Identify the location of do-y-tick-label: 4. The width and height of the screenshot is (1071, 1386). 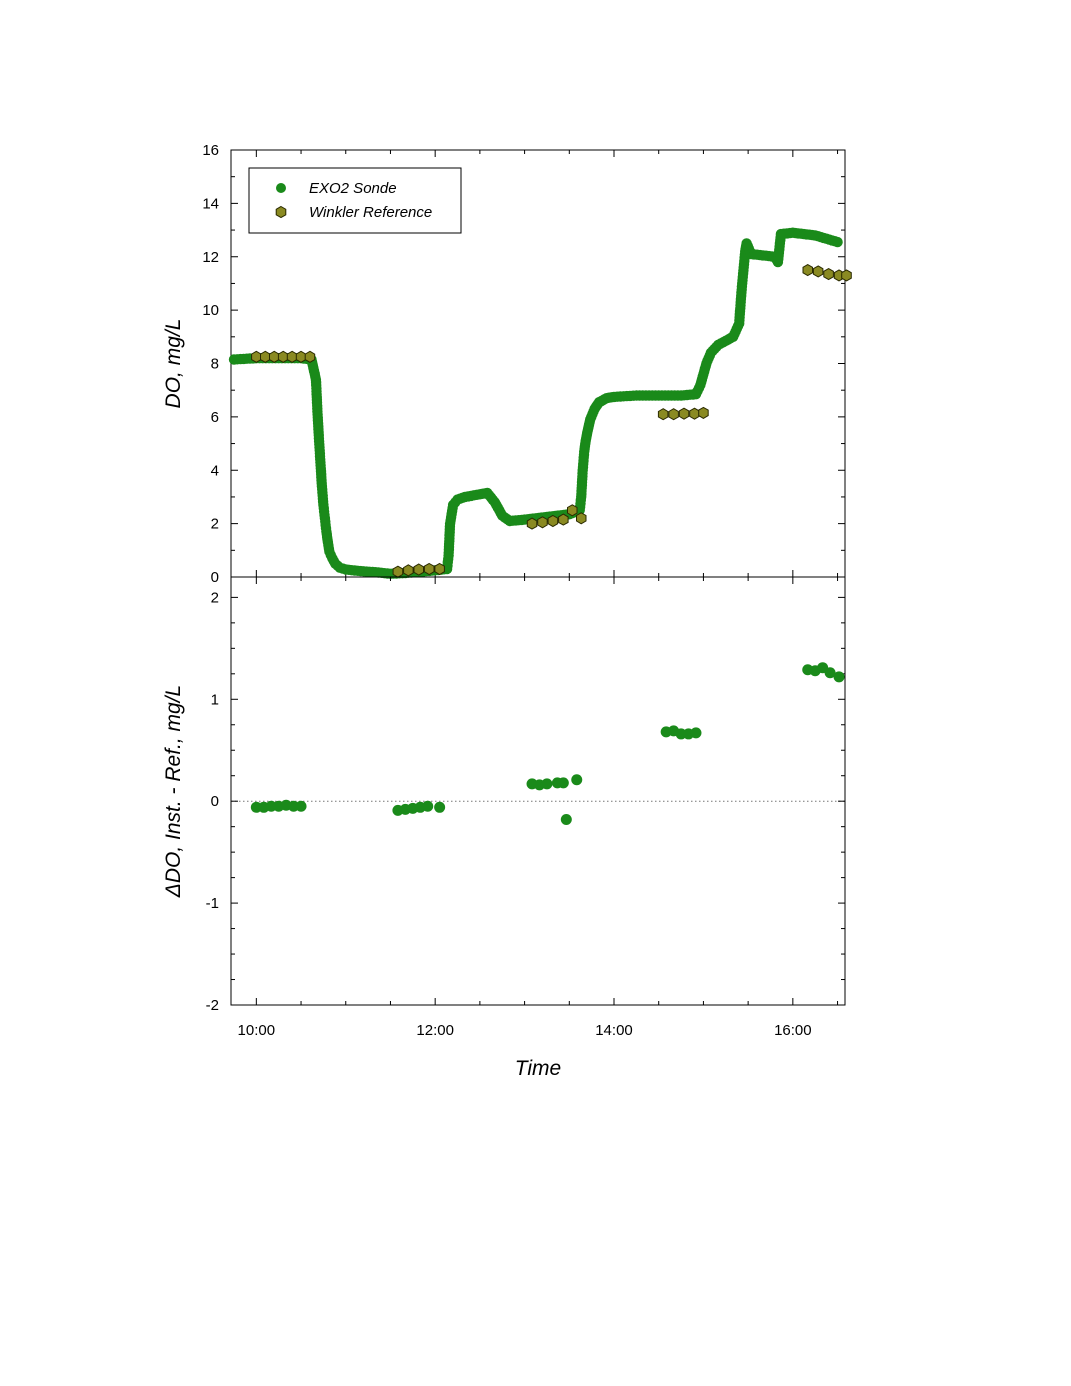
(215, 470).